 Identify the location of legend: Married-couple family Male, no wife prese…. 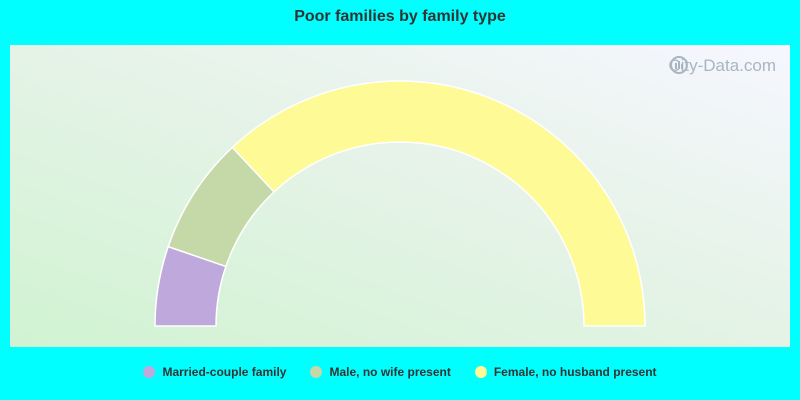
(400, 372).